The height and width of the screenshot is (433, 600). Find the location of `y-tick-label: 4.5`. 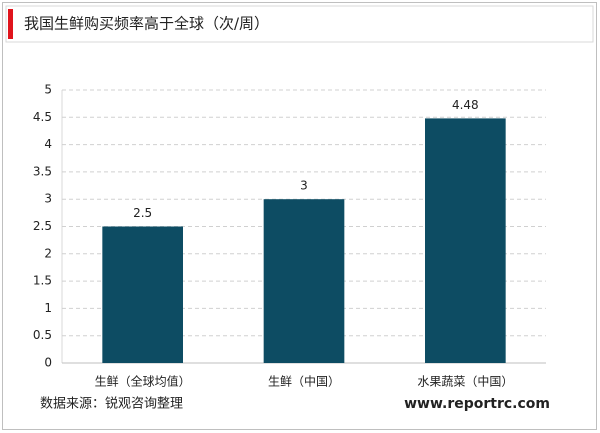

y-tick-label: 4.5 is located at coordinates (42, 117).